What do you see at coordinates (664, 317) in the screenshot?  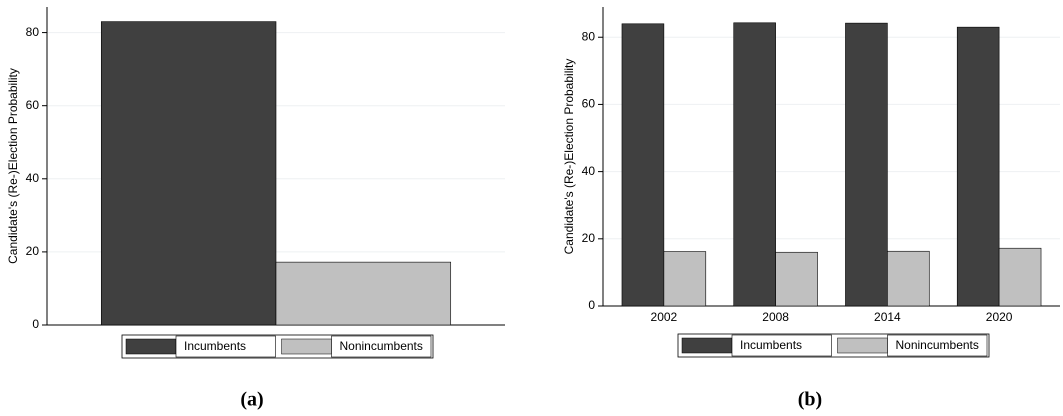 I see `x-tick-label: 2002` at bounding box center [664, 317].